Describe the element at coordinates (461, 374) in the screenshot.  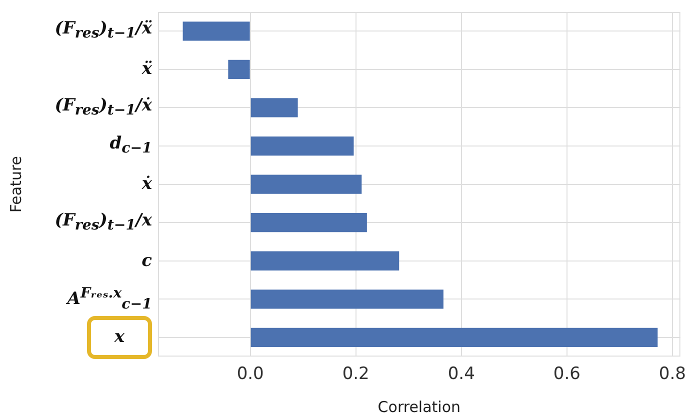
I see `x-tick-label: 0.4` at that location.